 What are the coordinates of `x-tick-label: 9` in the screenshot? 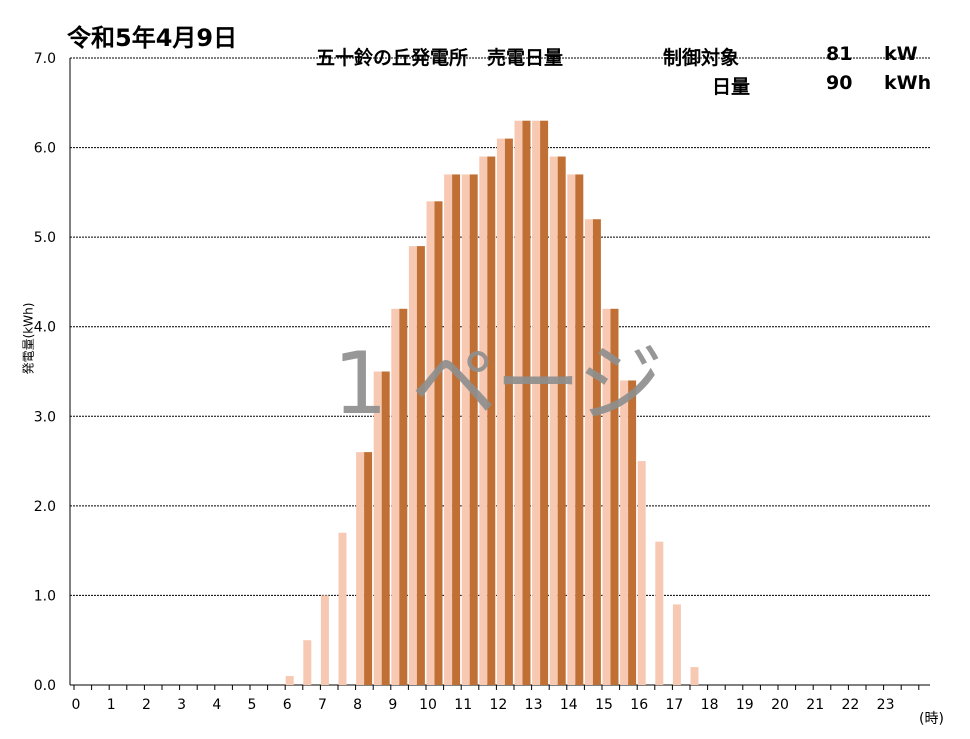 It's located at (392, 705).